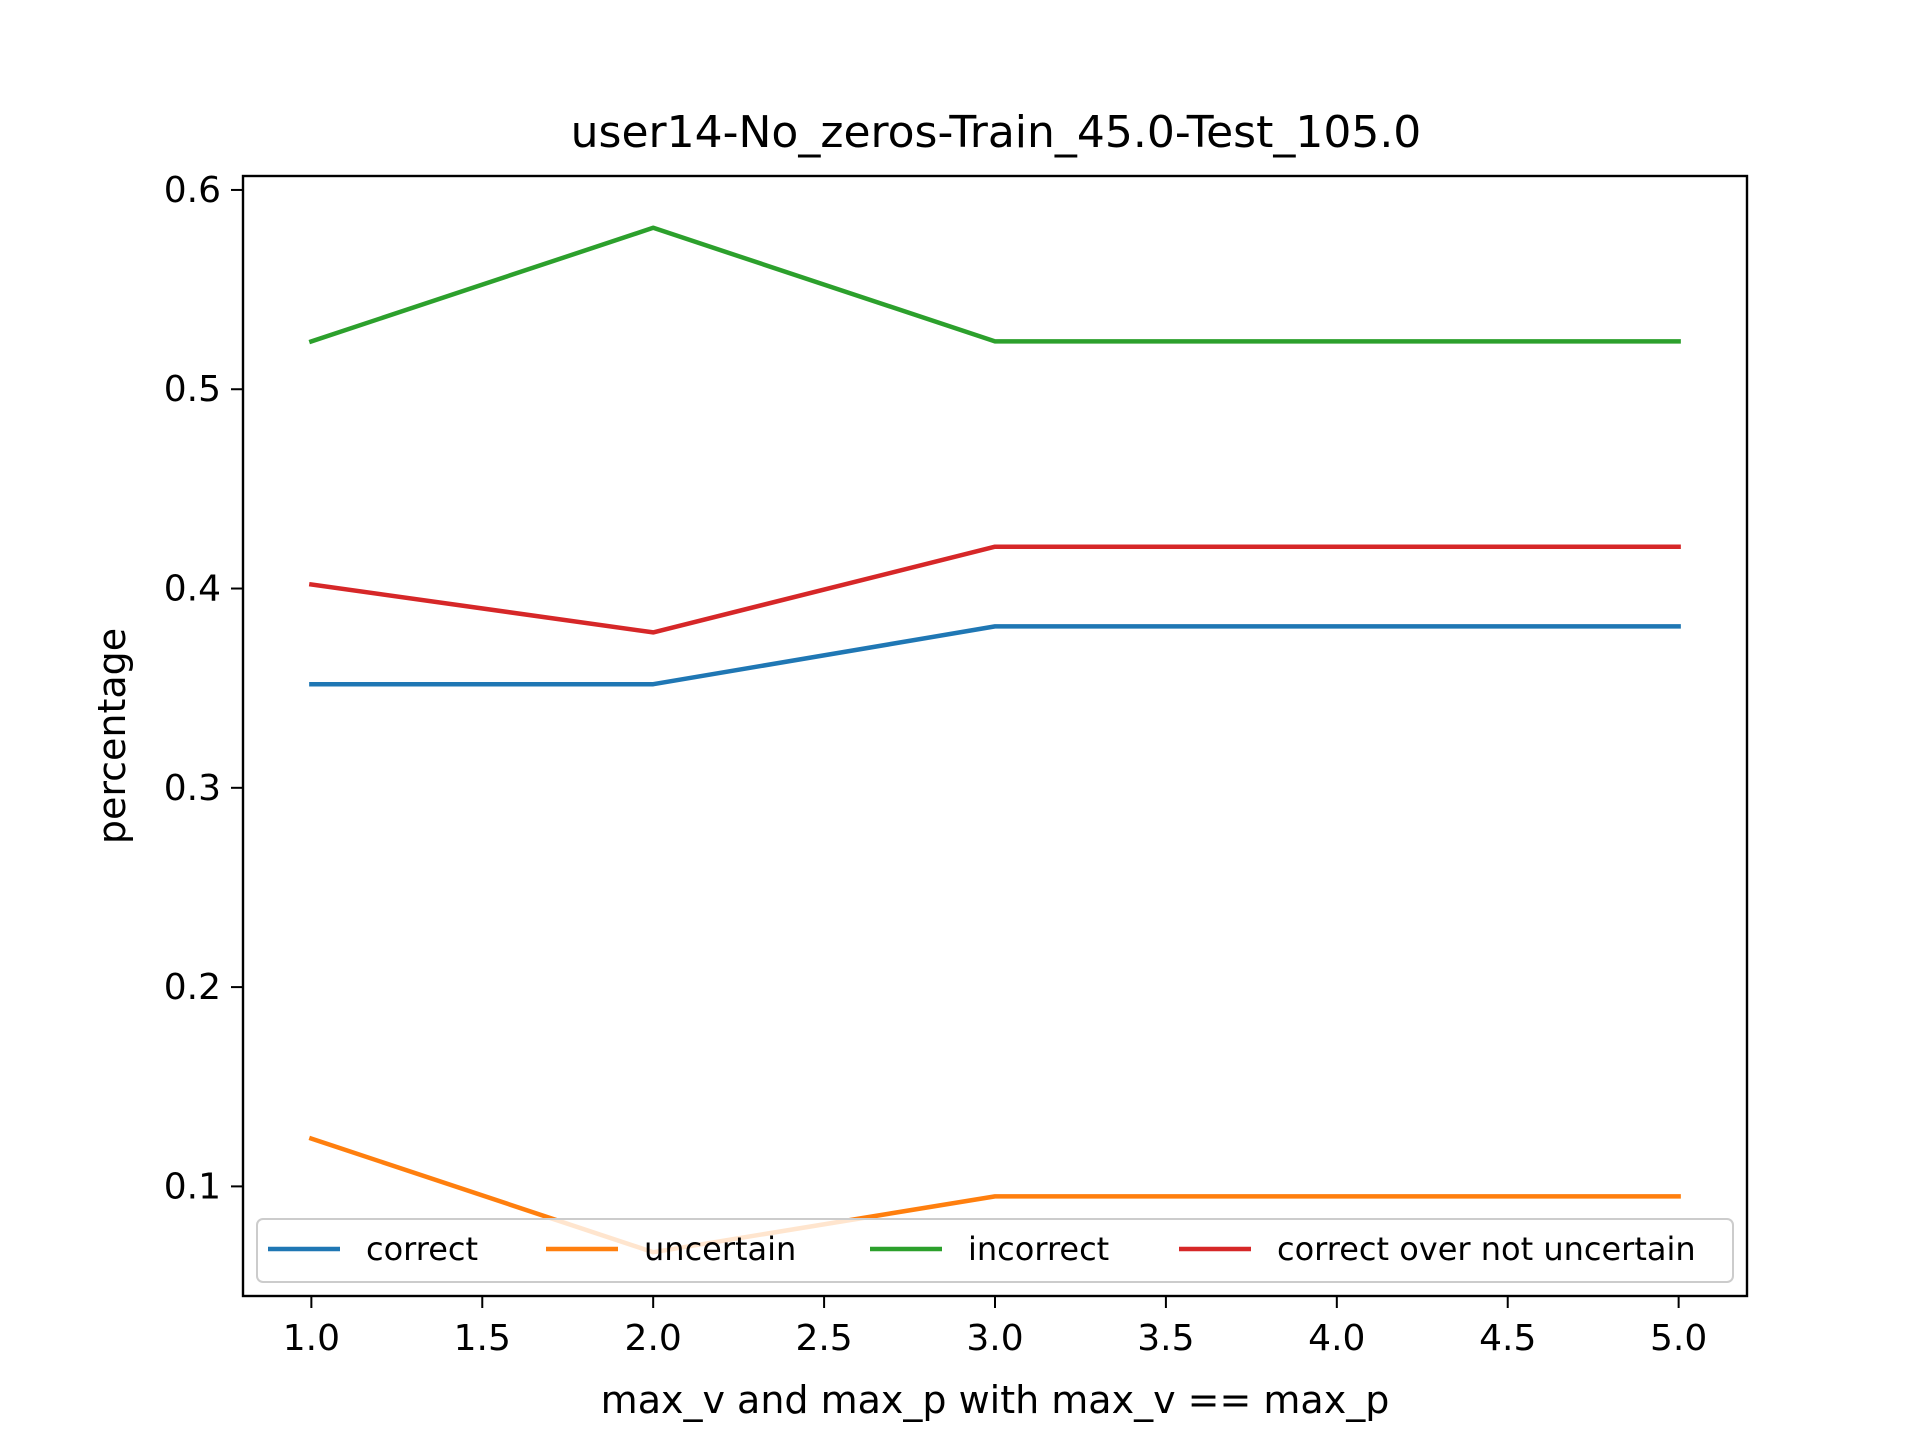 The width and height of the screenshot is (1920, 1440). Describe the element at coordinates (1507, 1338) in the screenshot. I see `x-tick-label: 4.5` at that location.